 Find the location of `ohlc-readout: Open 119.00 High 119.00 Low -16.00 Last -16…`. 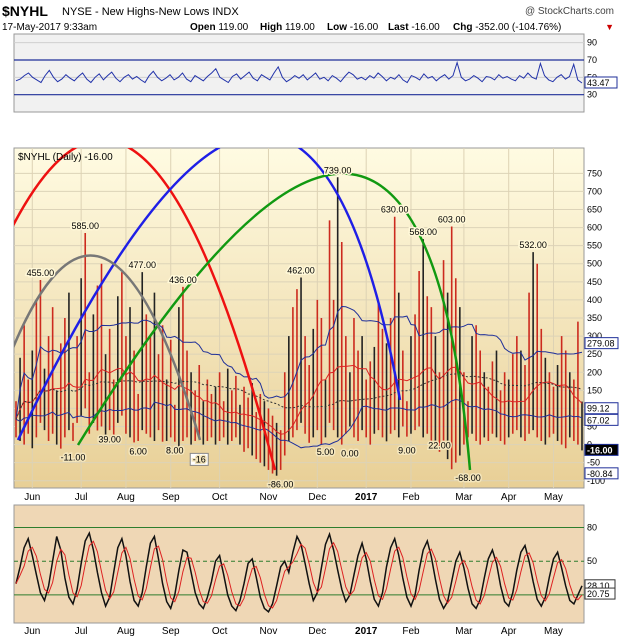

ohlc-readout: Open 119.00 High 119.00 Low -16.00 Last -16… is located at coordinates (375, 27).